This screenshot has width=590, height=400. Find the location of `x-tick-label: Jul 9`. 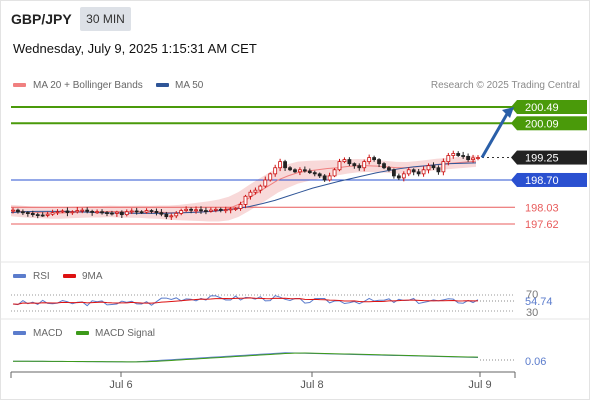

x-tick-label: Jul 9 is located at coordinates (479, 385).